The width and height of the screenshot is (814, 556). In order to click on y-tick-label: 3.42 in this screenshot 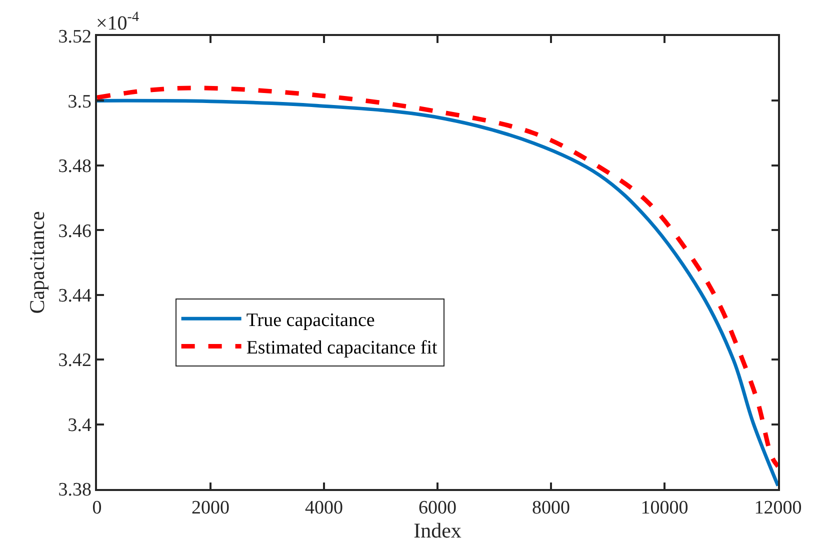, I will do `click(75, 361)`.